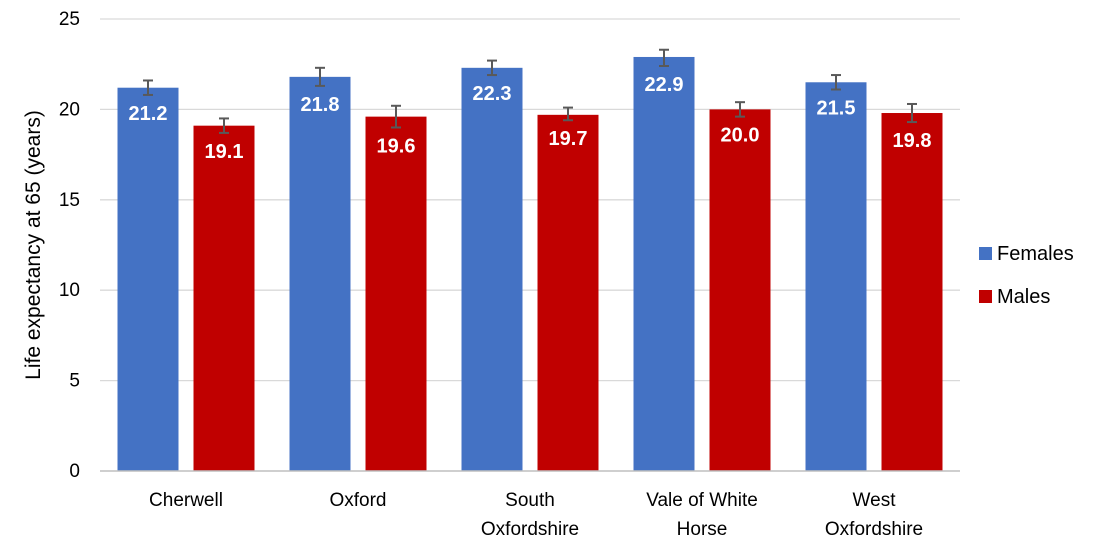 This screenshot has width=1093, height=545. Describe the element at coordinates (33, 245) in the screenshot. I see `y-axis-label: Life expectancy at 65 (years)` at that location.